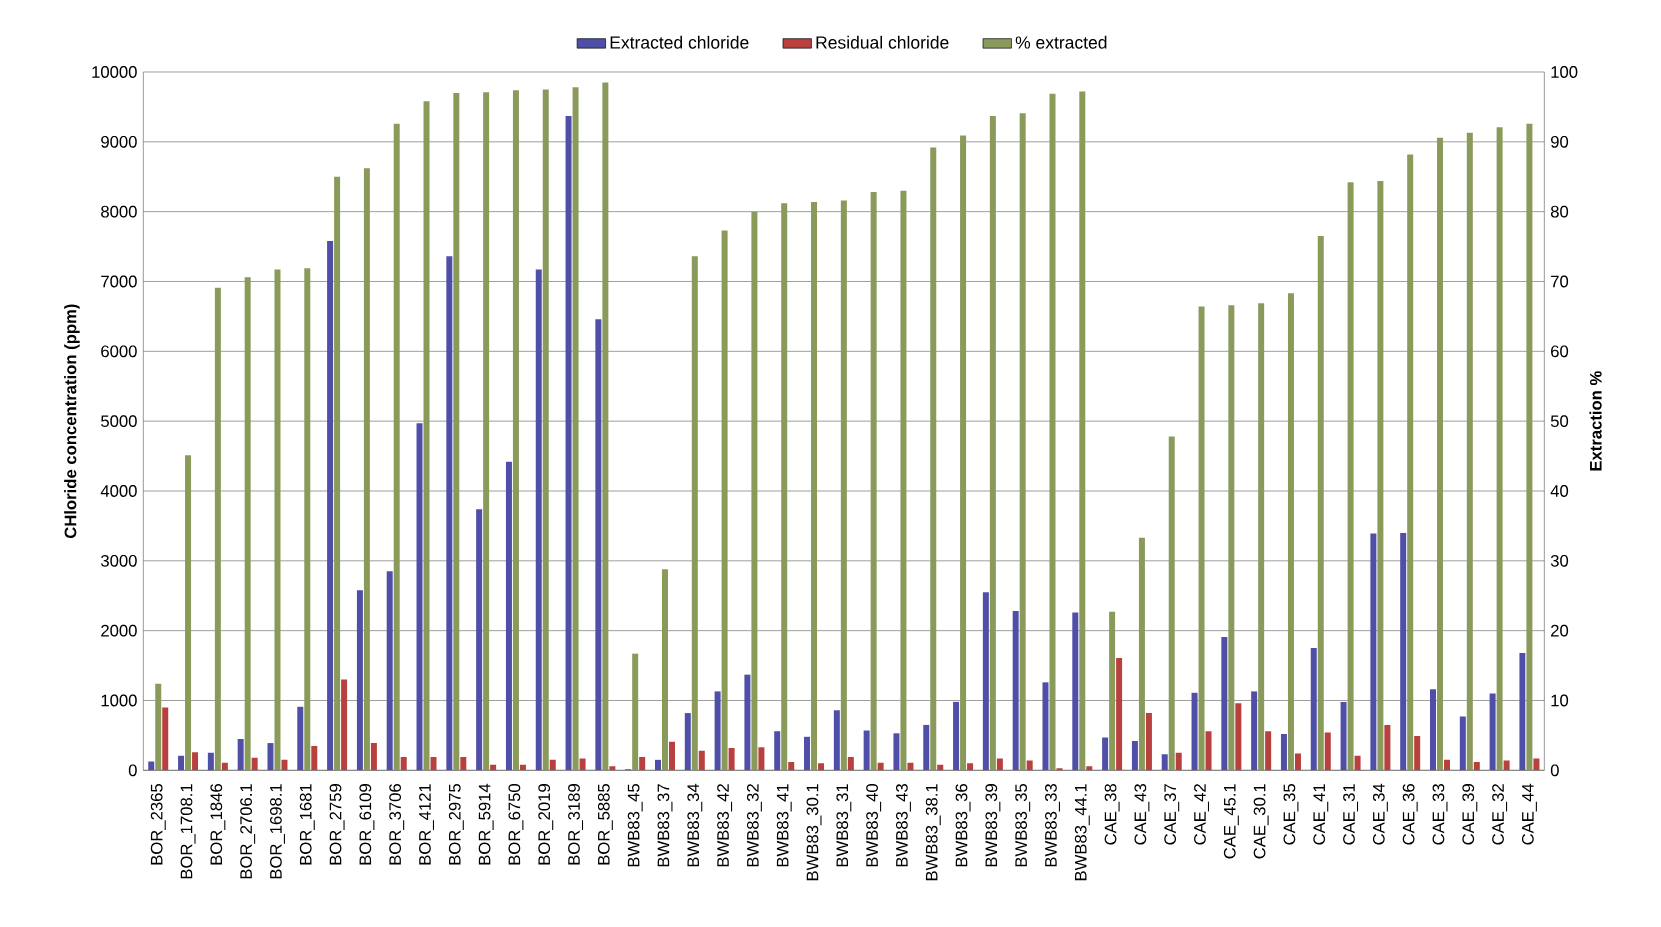  What do you see at coordinates (118, 491) in the screenshot?
I see `y-tick-label: 4000` at bounding box center [118, 491].